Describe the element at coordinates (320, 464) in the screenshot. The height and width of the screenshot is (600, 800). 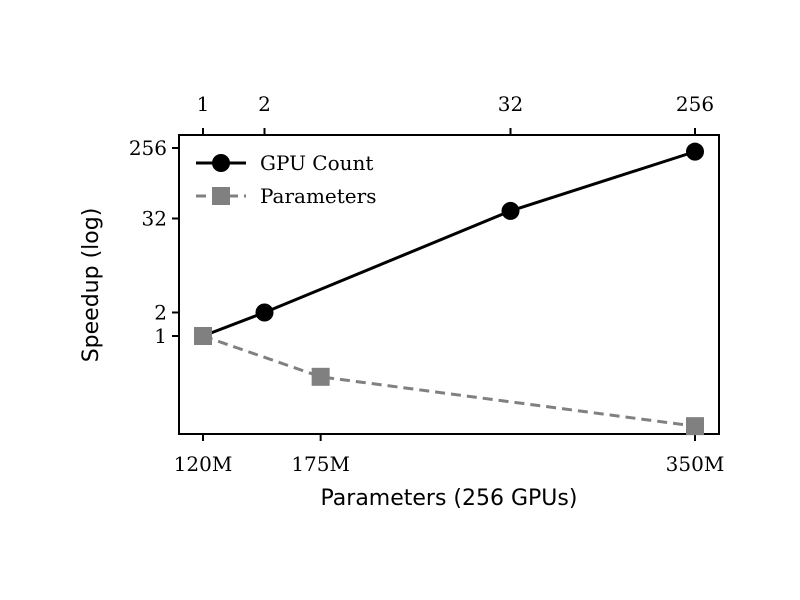
I see `bottom-tick-label: 175M` at that location.